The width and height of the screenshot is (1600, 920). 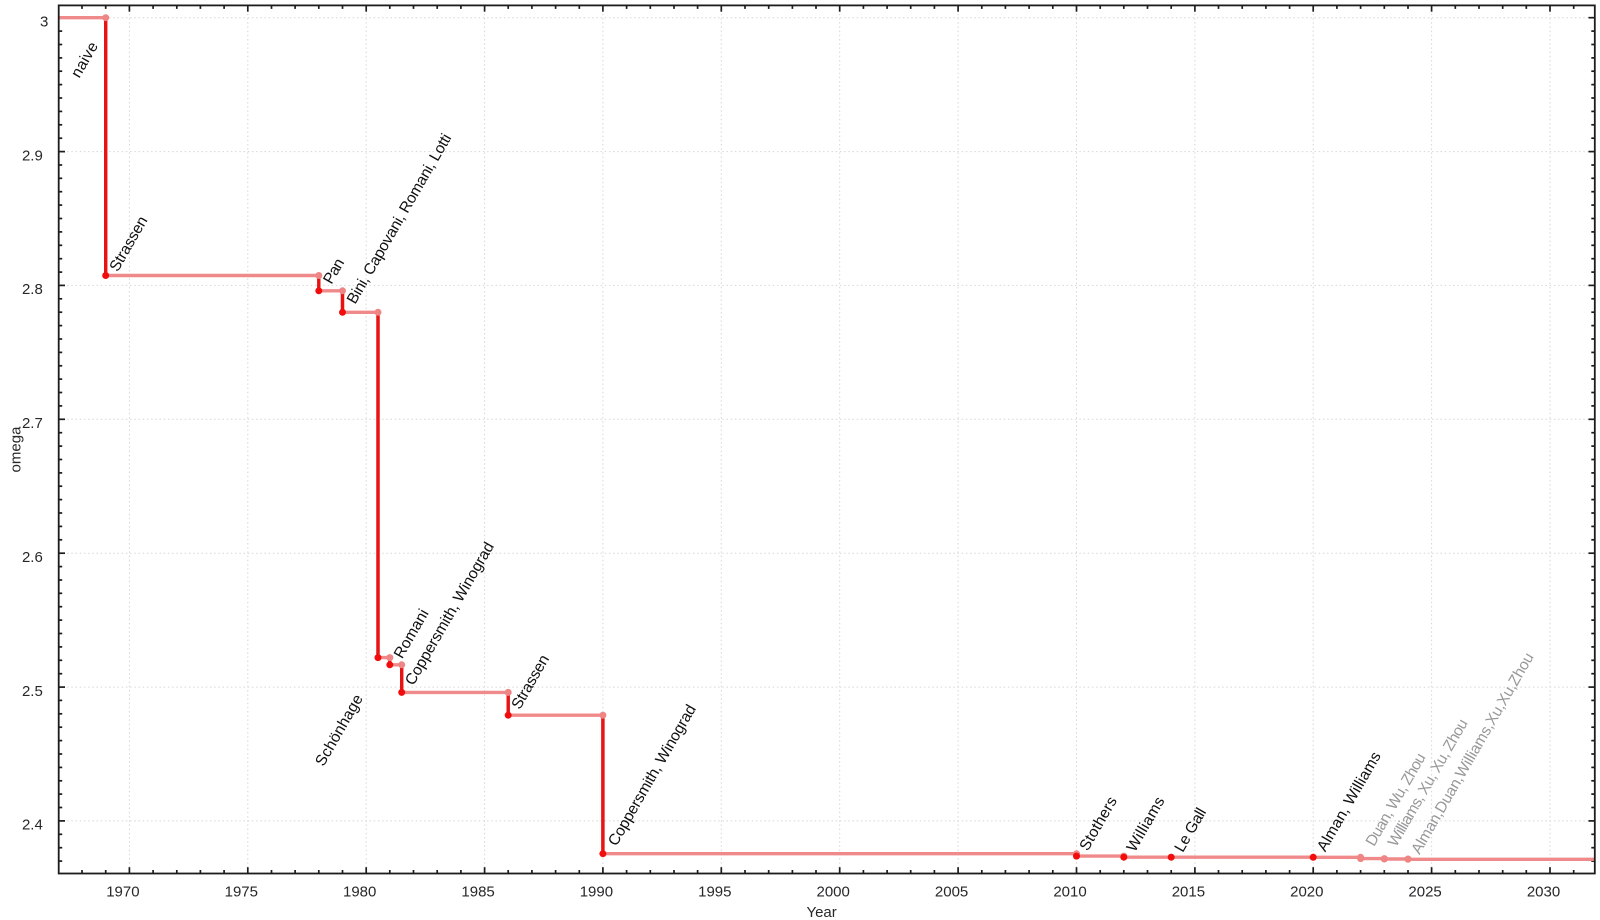 What do you see at coordinates (714, 891) in the screenshot?
I see `svg-text: 1995` at bounding box center [714, 891].